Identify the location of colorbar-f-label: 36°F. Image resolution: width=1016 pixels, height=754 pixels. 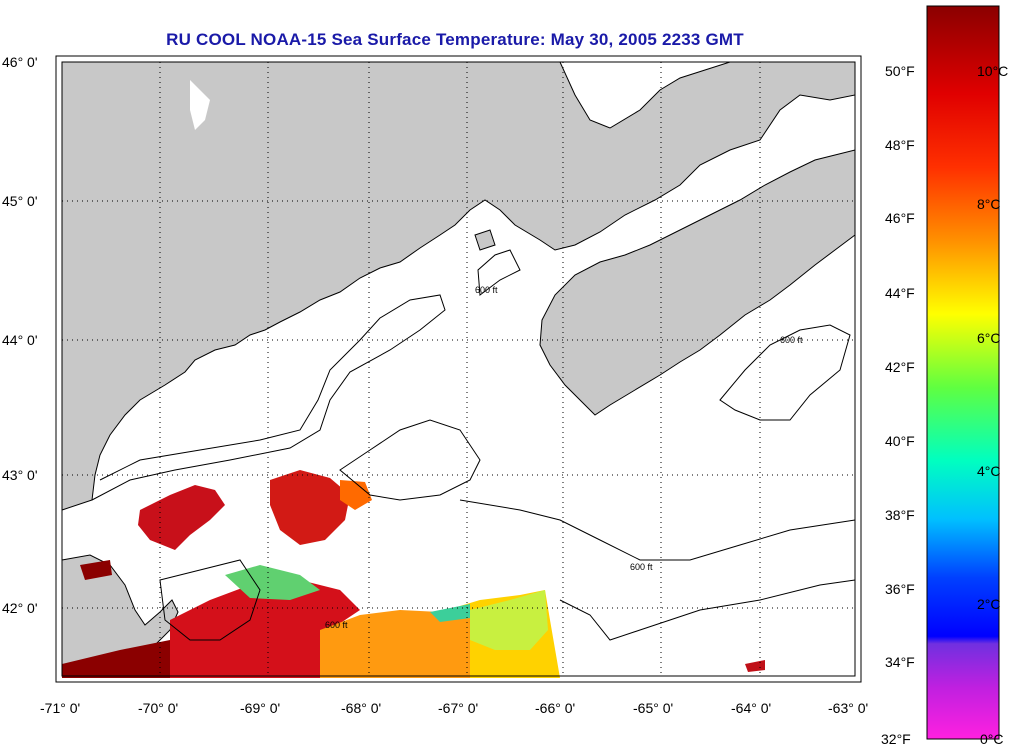
(900, 589).